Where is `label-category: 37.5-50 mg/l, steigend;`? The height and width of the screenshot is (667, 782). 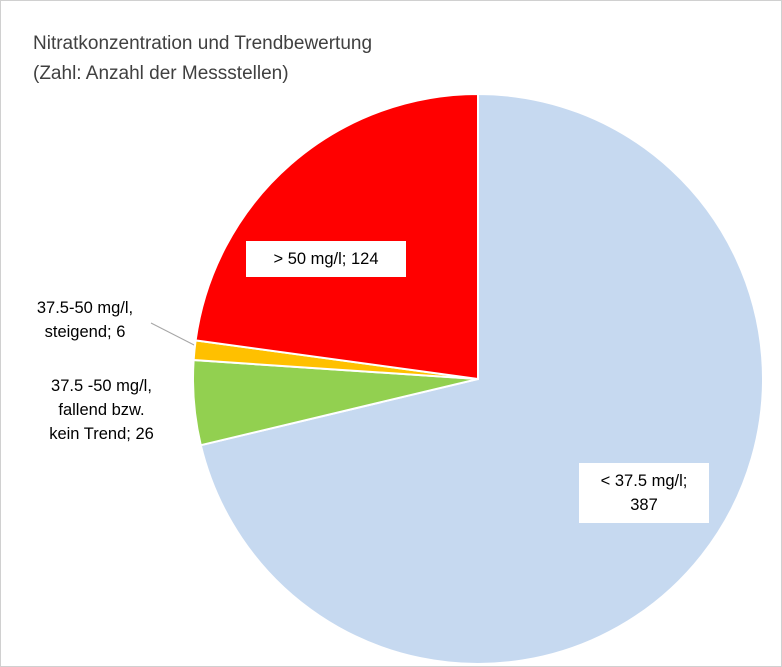
label-category: 37.5-50 mg/l, steigend; is located at coordinates (85, 320).